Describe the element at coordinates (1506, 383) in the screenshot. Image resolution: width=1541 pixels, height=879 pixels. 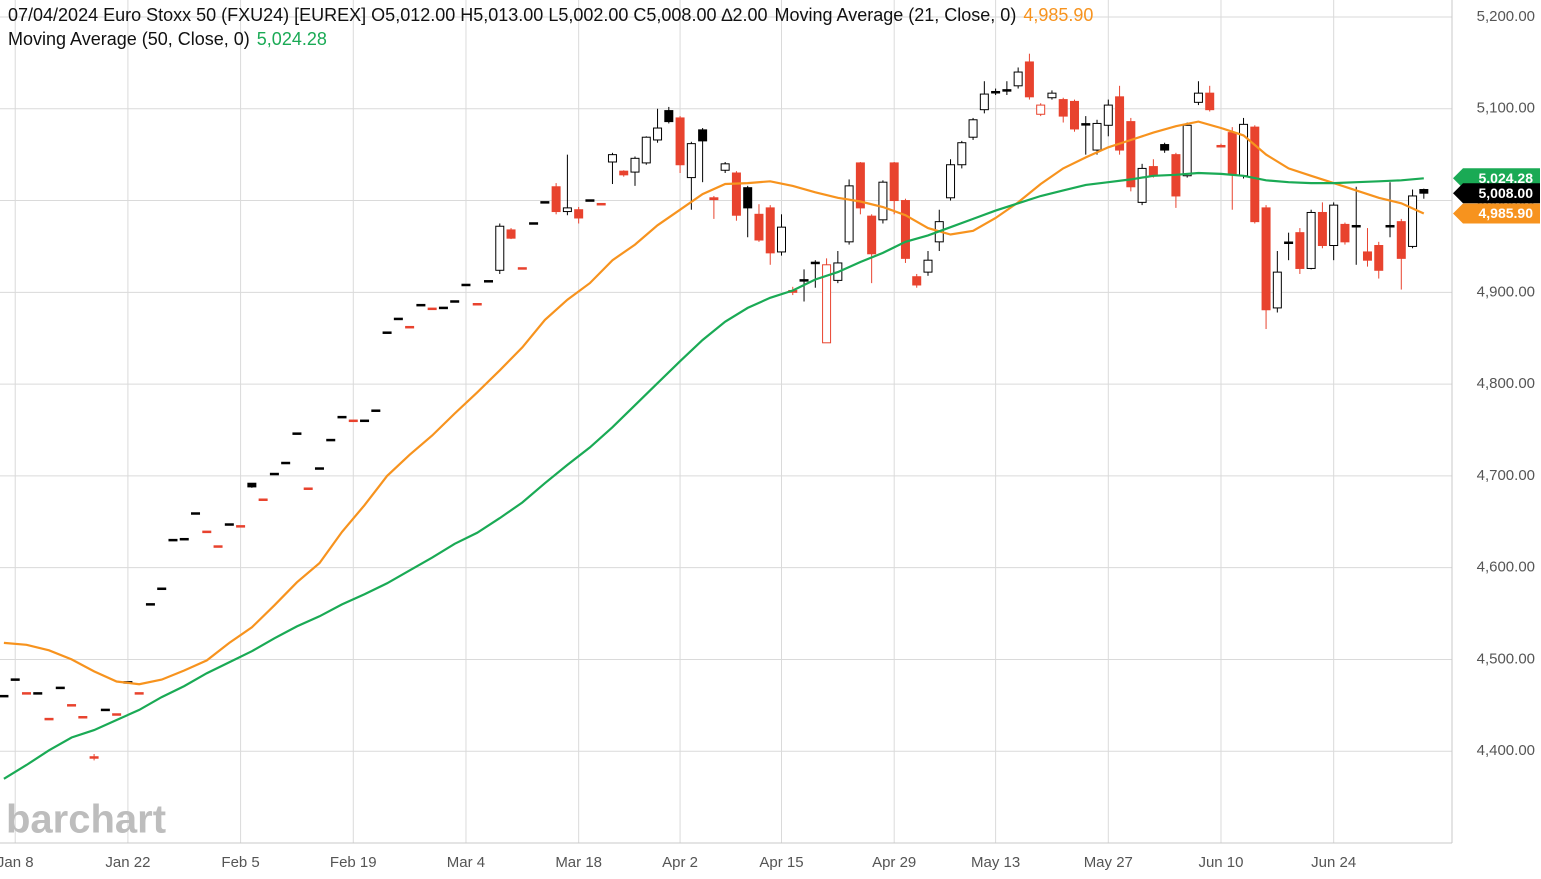
I see `y-tick-label: 4,800.00` at that location.